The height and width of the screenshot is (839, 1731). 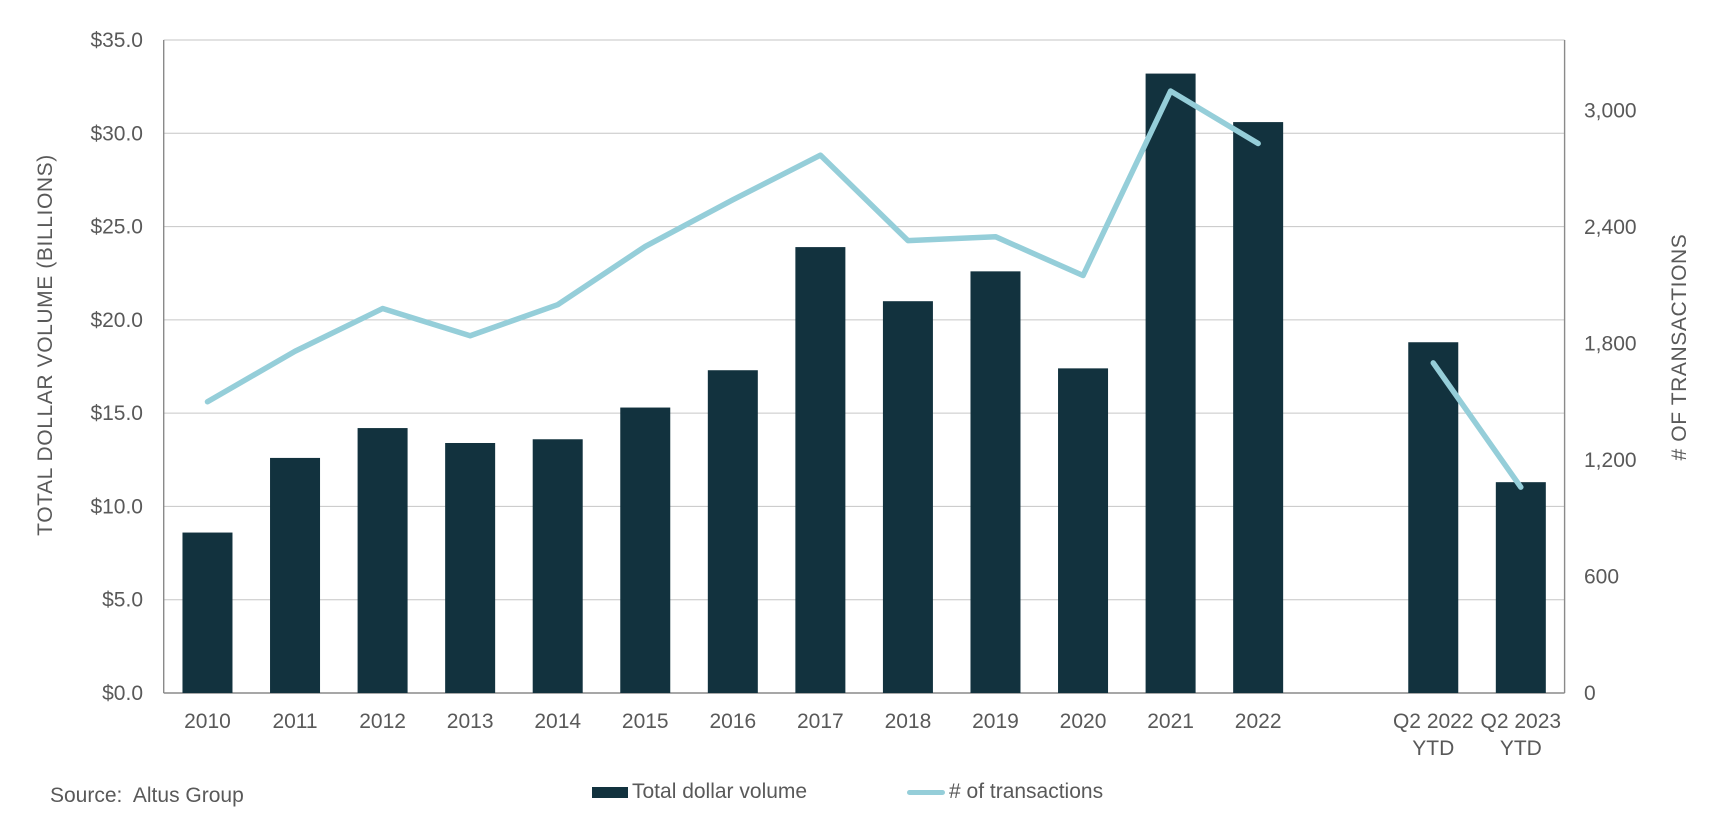 I want to click on x-axis-label: 2013, so click(x=470, y=721).